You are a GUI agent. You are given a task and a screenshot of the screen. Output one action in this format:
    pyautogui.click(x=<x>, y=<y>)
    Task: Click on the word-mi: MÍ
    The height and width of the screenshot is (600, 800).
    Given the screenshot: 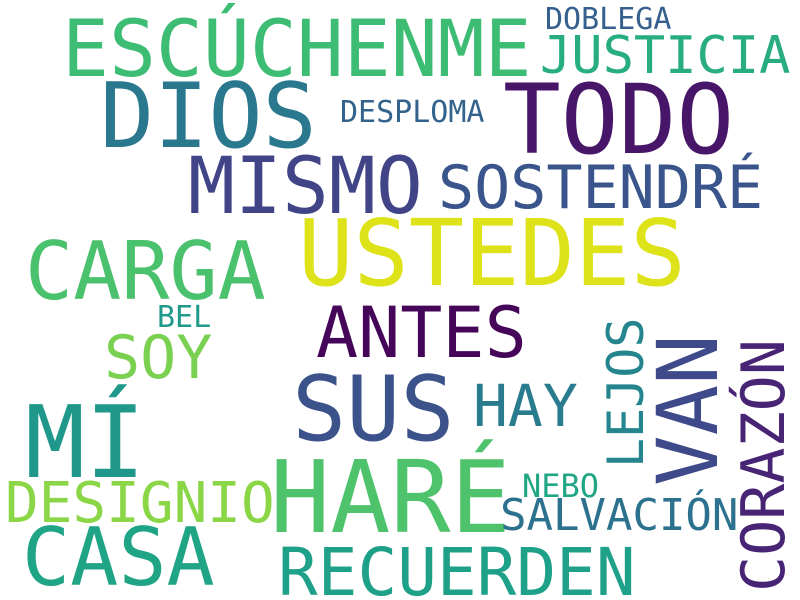 What is the action you would take?
    pyautogui.click(x=85, y=442)
    